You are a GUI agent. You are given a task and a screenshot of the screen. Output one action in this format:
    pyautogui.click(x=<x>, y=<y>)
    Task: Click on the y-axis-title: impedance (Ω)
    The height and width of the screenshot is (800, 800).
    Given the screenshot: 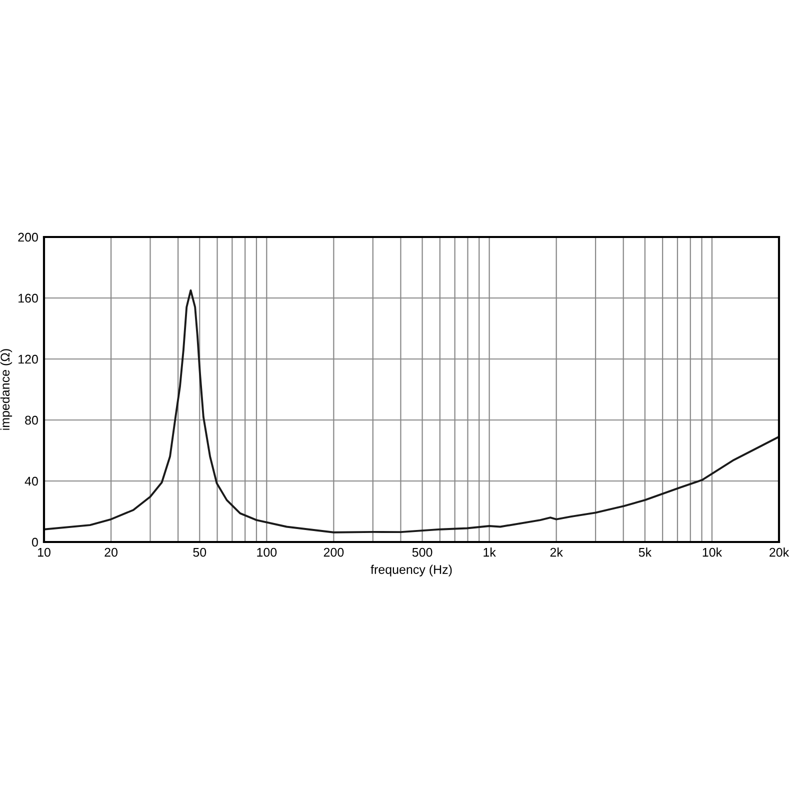 What is the action you would take?
    pyautogui.click(x=6, y=389)
    